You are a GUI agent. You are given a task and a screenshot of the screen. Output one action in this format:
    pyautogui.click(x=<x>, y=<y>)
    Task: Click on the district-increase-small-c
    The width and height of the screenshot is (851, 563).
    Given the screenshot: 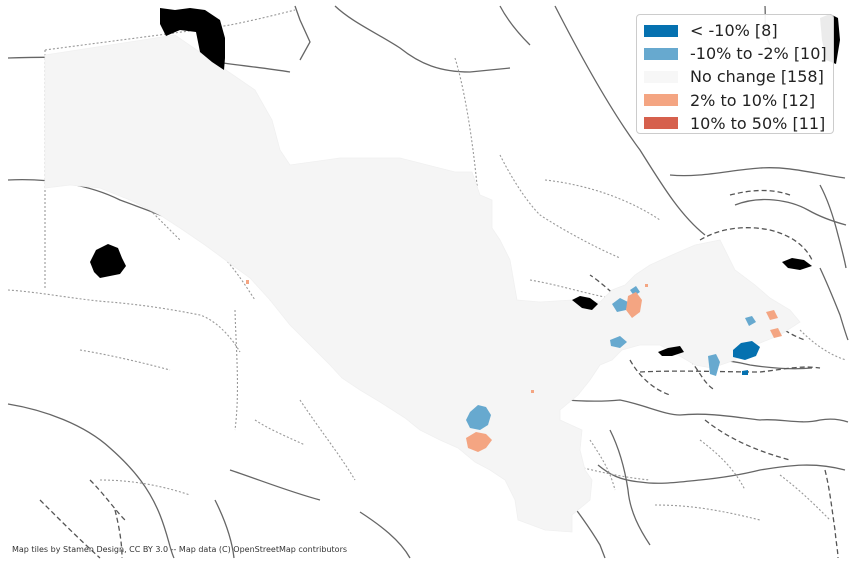 What is the action you would take?
    pyautogui.click(x=646, y=285)
    